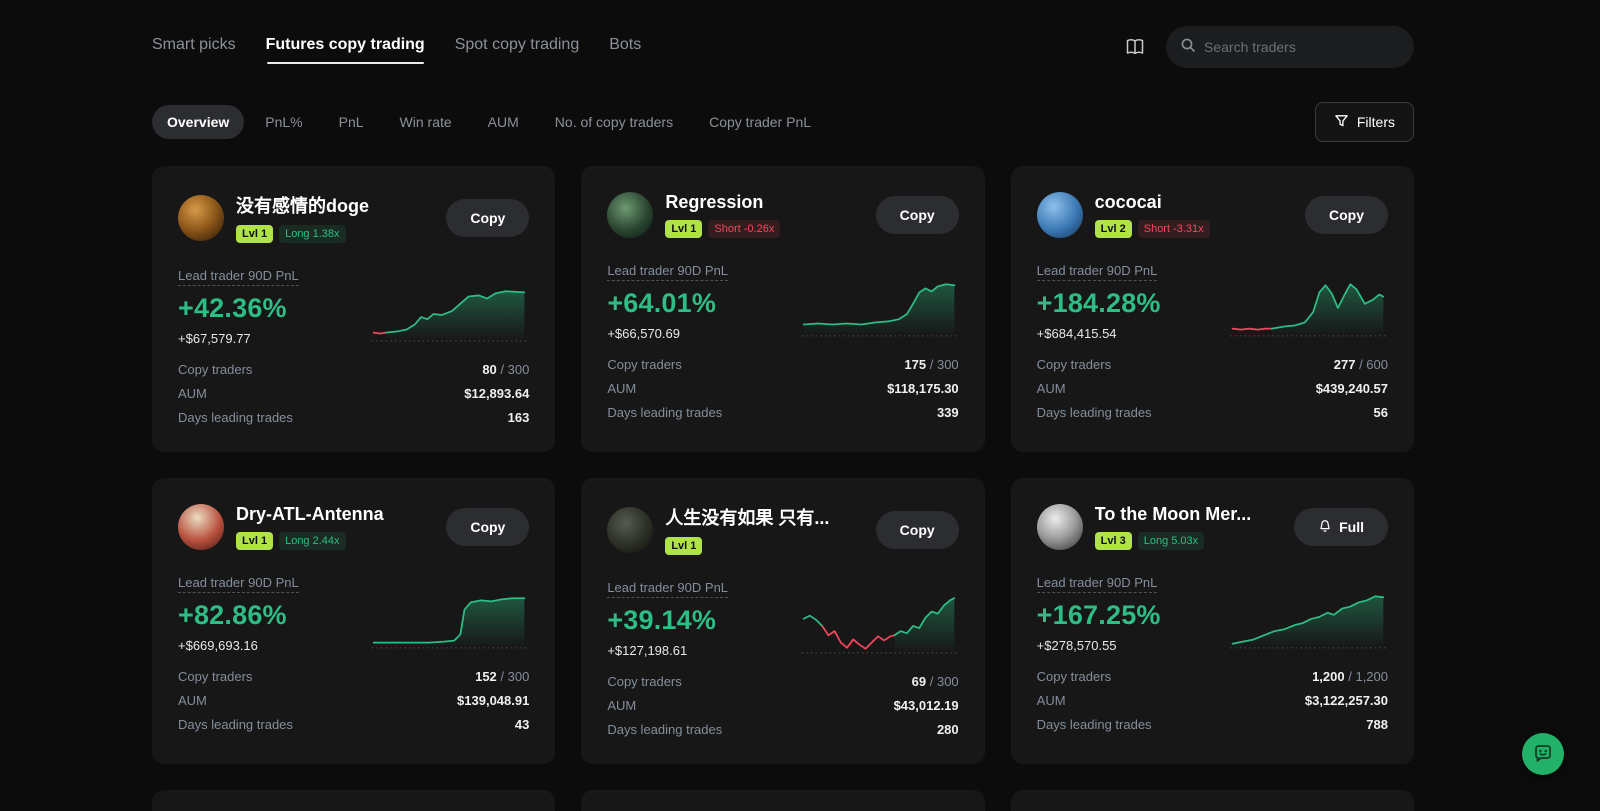 This screenshot has height=811, width=1600. What do you see at coordinates (744, 229) in the screenshot?
I see `position-badge: Short -0.26x` at bounding box center [744, 229].